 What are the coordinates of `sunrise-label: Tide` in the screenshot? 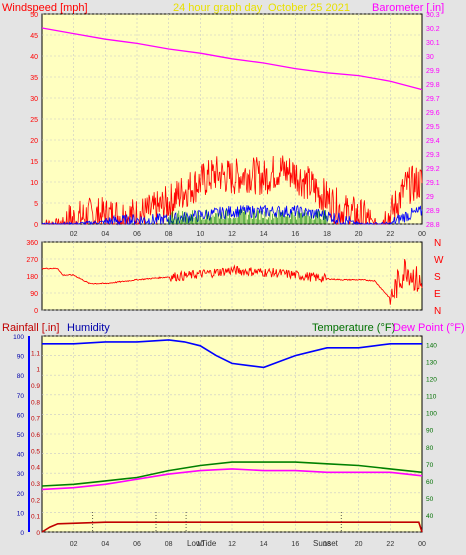 It's located at (209, 543).